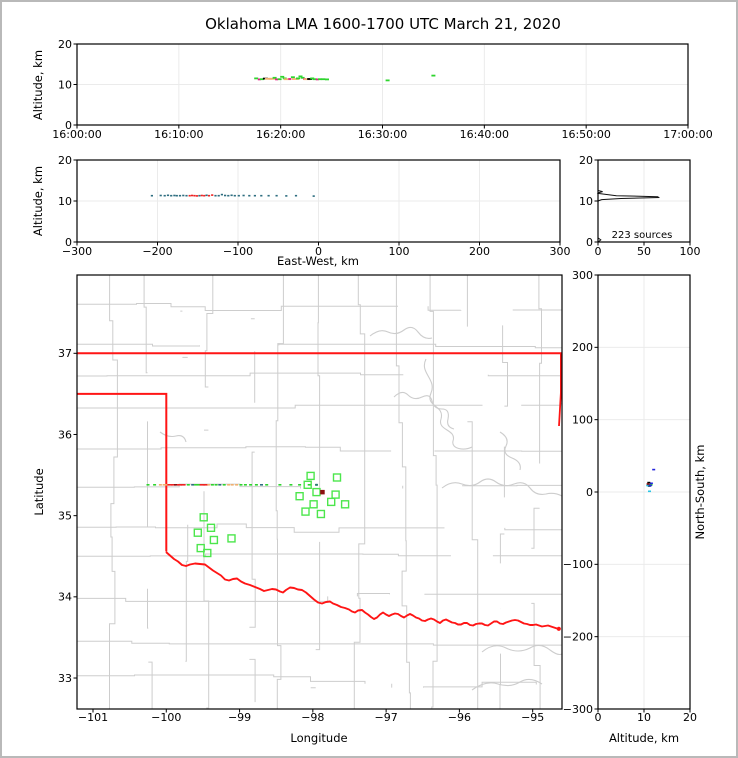  I want to click on tick-label: 34, so click(65, 597).